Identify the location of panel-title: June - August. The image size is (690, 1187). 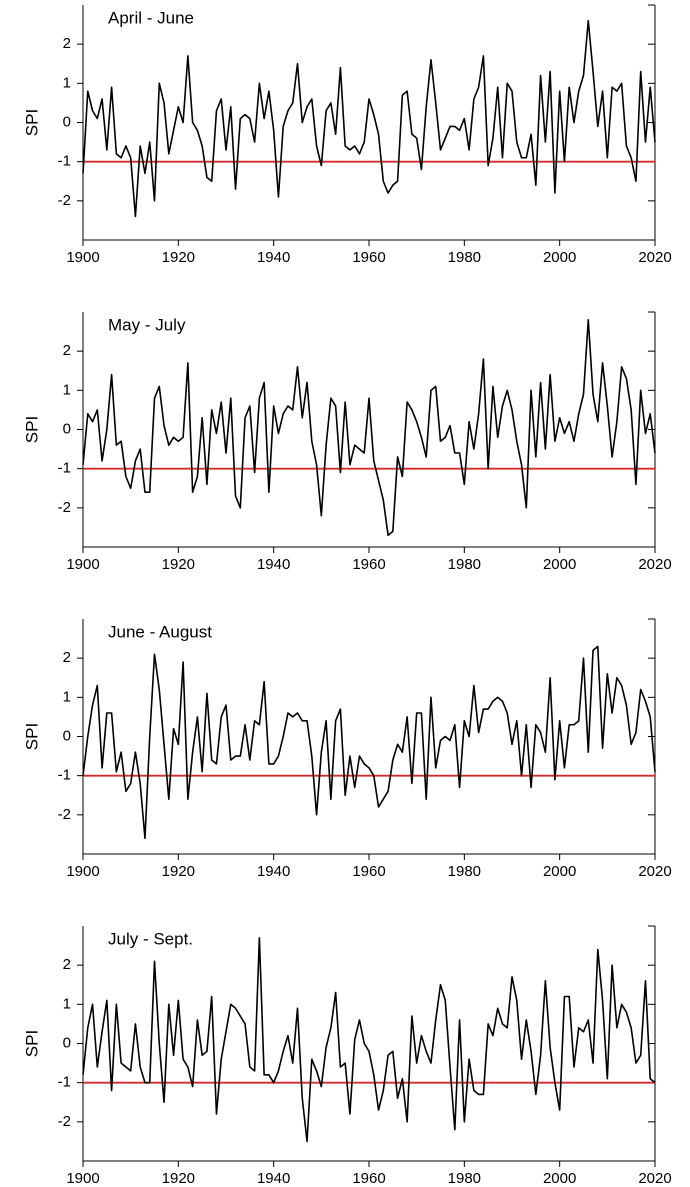
(160, 631).